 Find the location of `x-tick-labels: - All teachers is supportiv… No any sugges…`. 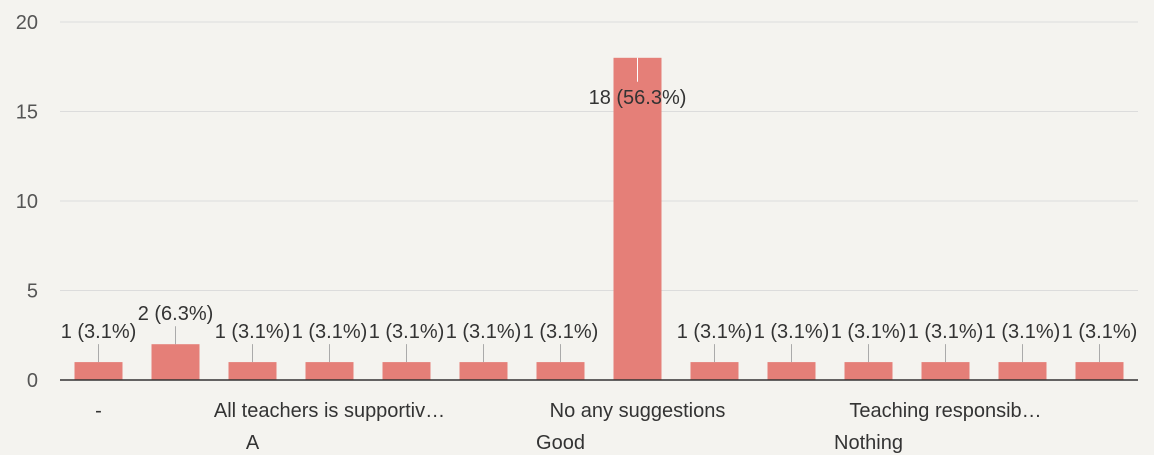

x-tick-labels: - All teachers is supportiv… No any sugges… is located at coordinates (568, 427).